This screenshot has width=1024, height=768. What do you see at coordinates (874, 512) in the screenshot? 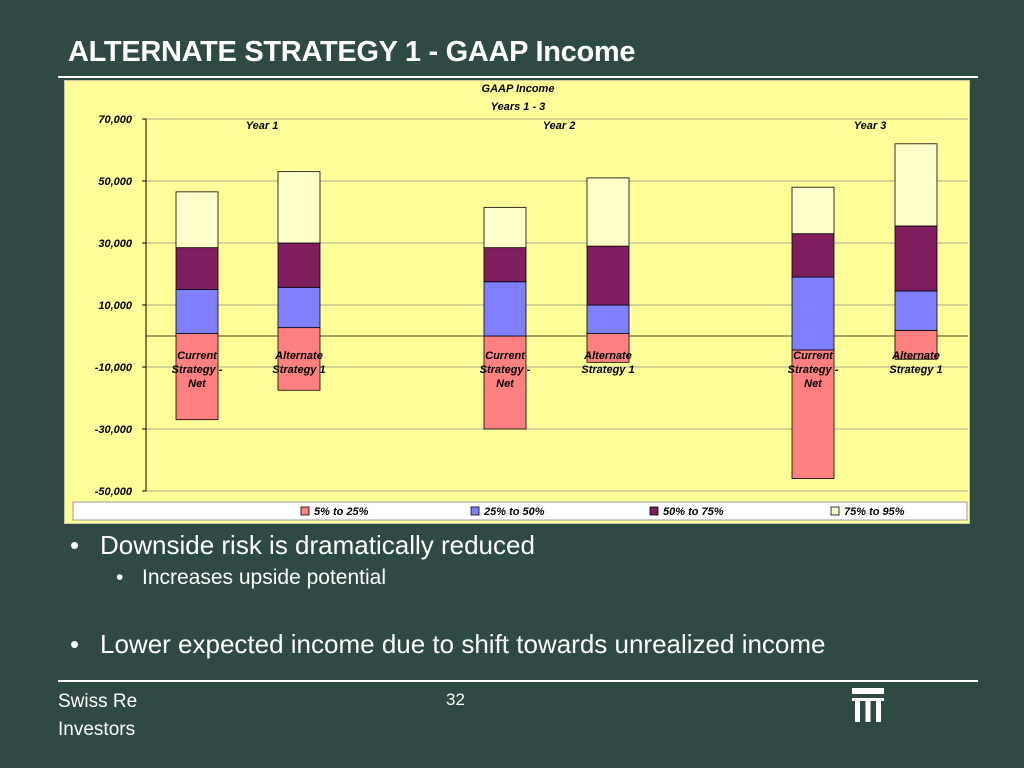
I see `legend-label: 75% to 95%` at bounding box center [874, 512].